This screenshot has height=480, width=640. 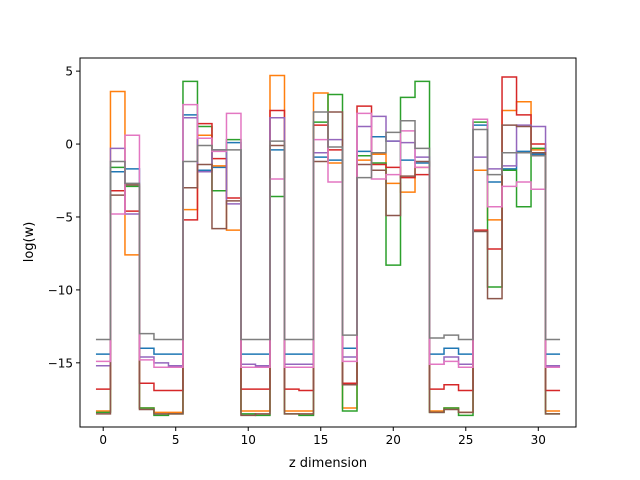 What do you see at coordinates (64, 217) in the screenshot?
I see `y-tick-label: −5` at bounding box center [64, 217].